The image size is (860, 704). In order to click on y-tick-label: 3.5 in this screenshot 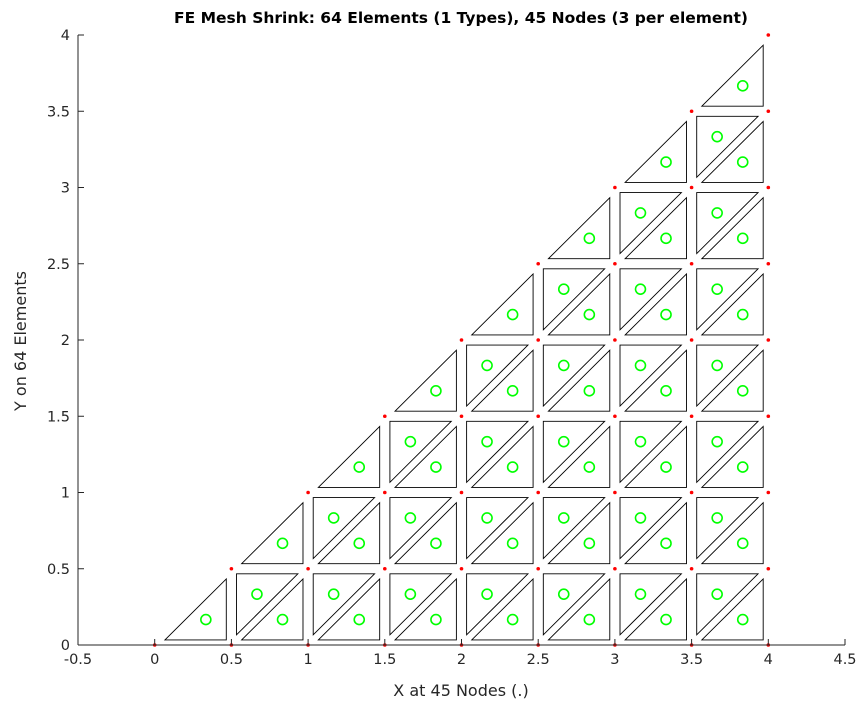, I will do `click(58, 112)`.